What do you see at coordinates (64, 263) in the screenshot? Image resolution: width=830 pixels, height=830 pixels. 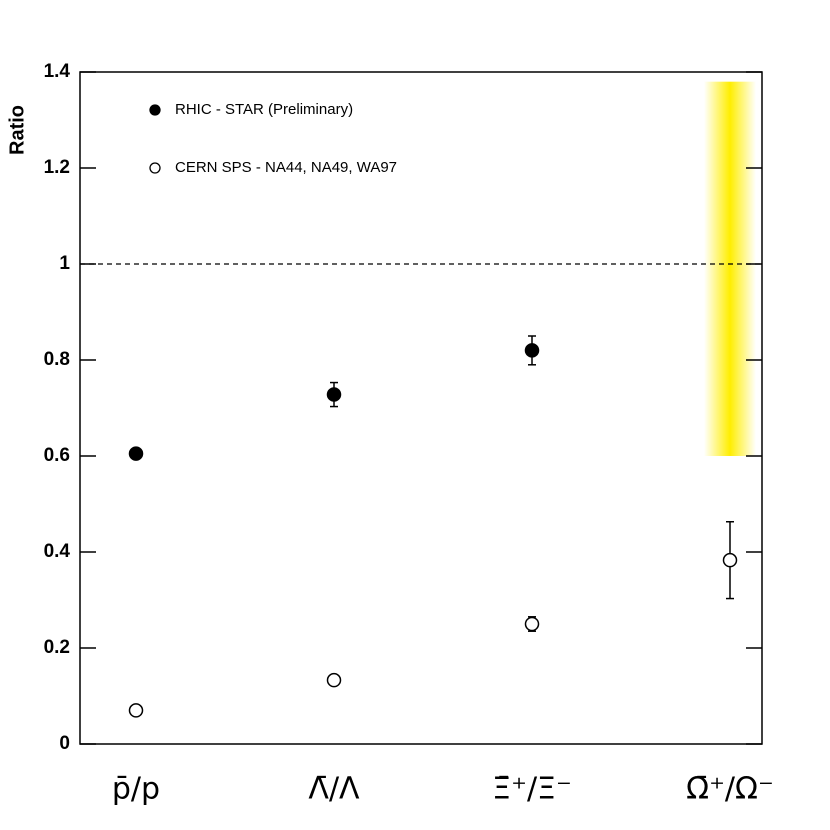 I see `y-tick-label: 1` at bounding box center [64, 263].